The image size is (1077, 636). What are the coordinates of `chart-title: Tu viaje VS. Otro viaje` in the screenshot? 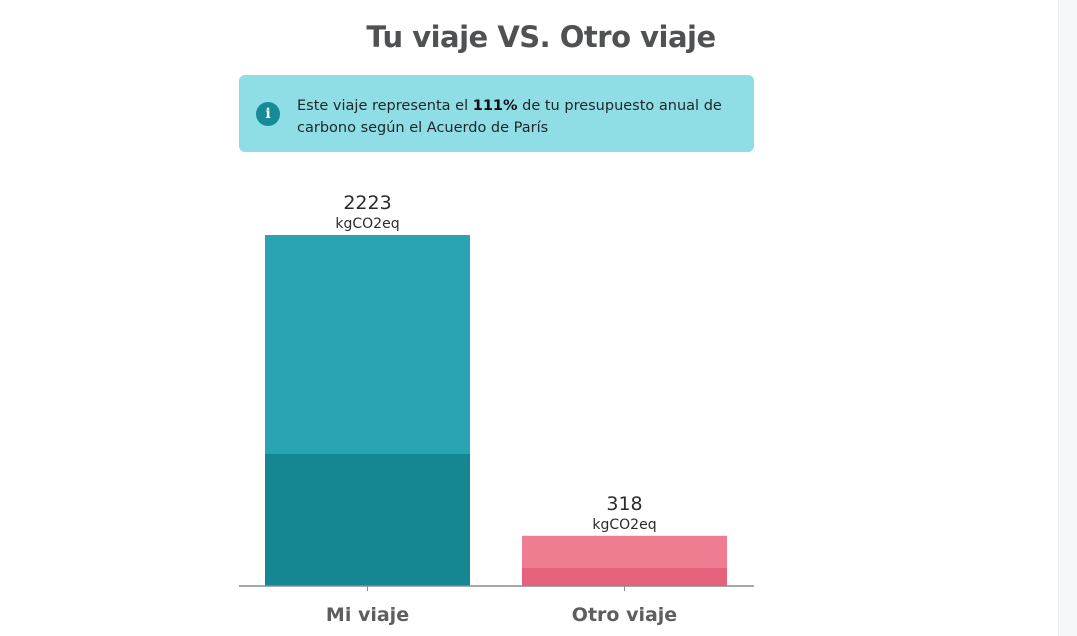 It's located at (541, 37).